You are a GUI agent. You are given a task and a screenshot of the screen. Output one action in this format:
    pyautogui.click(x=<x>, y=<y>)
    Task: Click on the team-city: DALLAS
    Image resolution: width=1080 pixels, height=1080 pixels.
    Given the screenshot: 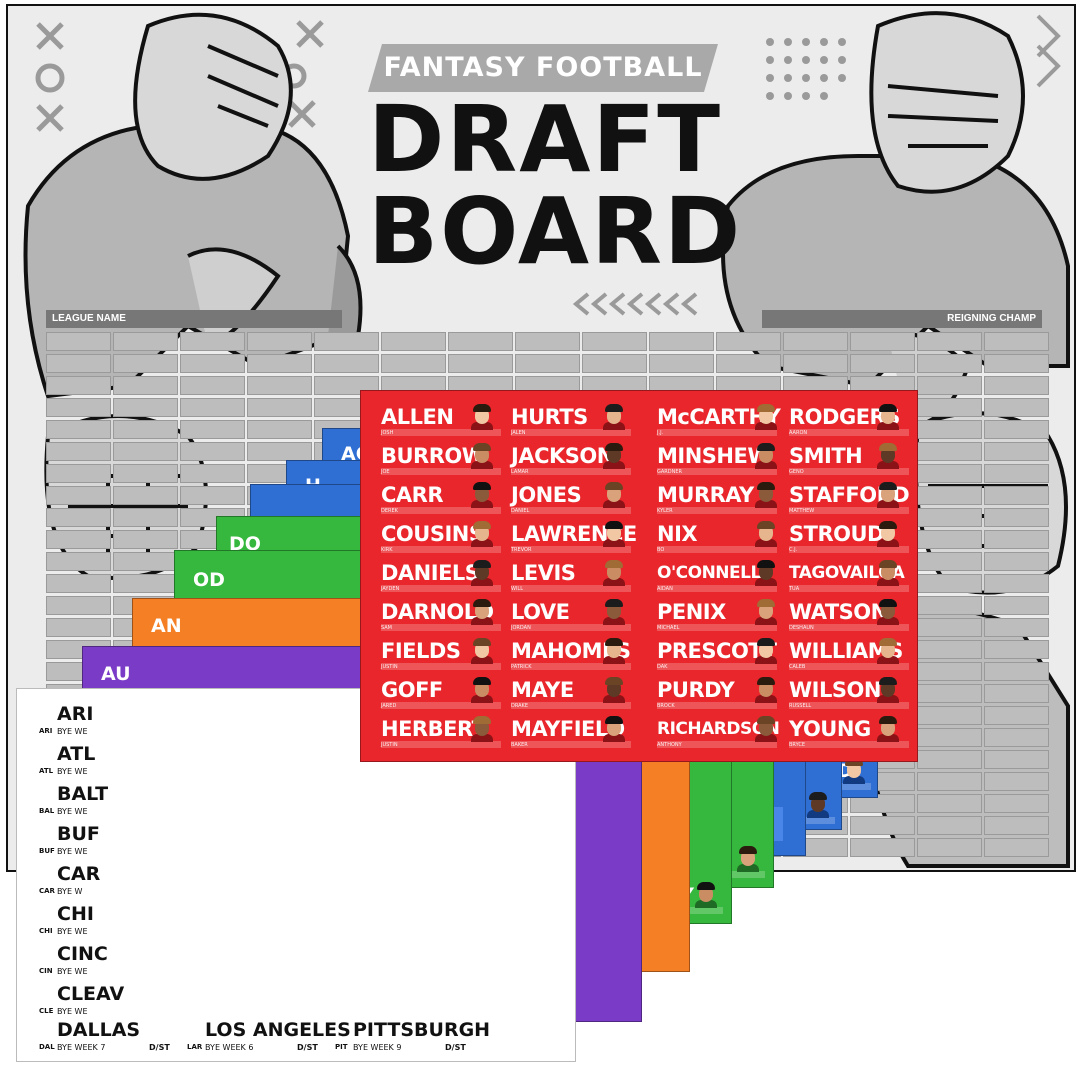 What is the action you would take?
    pyautogui.click(x=99, y=1030)
    